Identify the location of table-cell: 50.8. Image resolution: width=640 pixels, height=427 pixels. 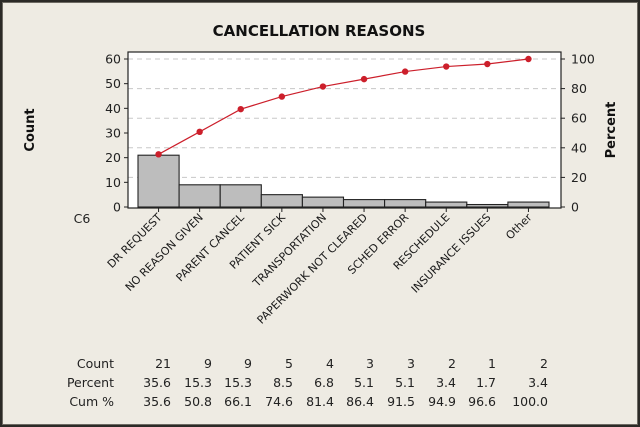
(198, 401).